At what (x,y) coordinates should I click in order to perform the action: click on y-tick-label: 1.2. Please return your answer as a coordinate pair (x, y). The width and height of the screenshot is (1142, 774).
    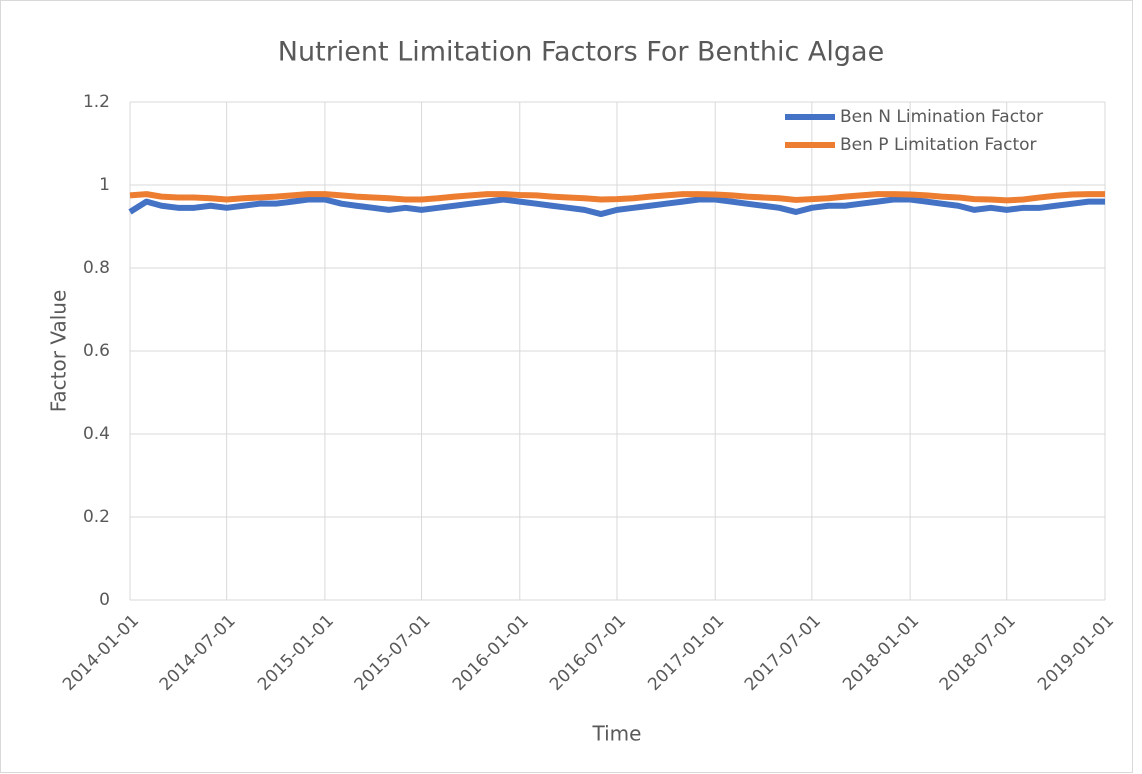
    Looking at the image, I should click on (96, 102).